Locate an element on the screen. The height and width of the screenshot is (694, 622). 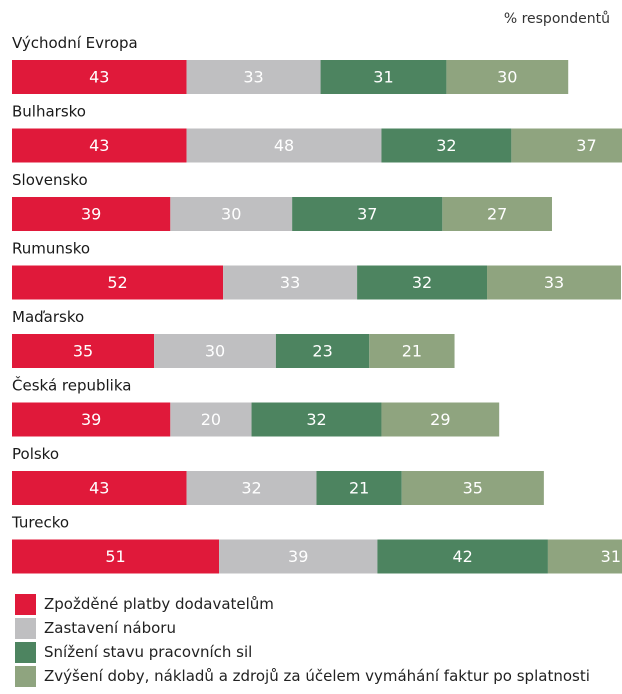
bar-value-label: 29 is located at coordinates (440, 419).